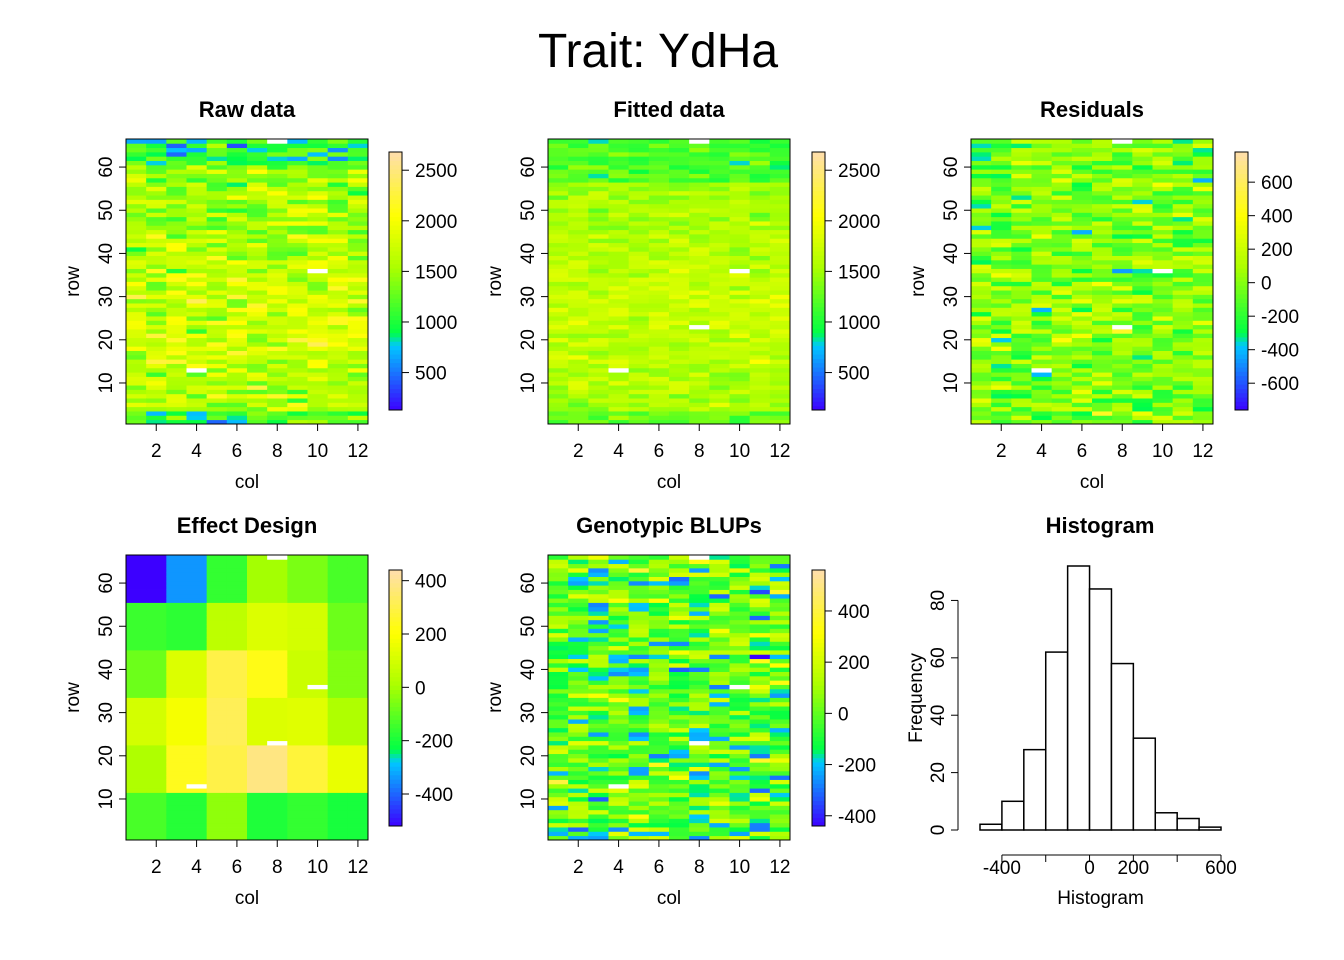 Image resolution: width=1344 pixels, height=960 pixels. I want to click on x-tick-label: 2, so click(156, 451).